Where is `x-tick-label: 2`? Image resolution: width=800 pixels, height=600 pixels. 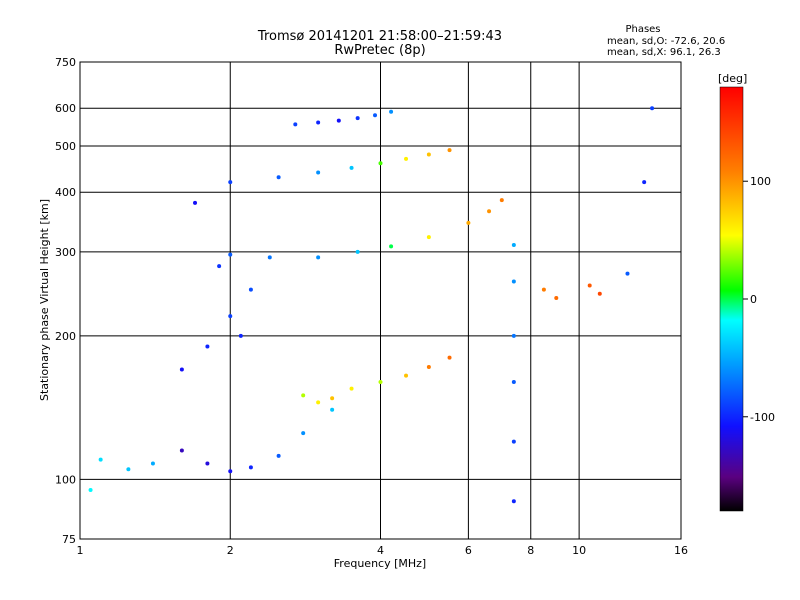
x-tick-label: 2 is located at coordinates (230, 550).